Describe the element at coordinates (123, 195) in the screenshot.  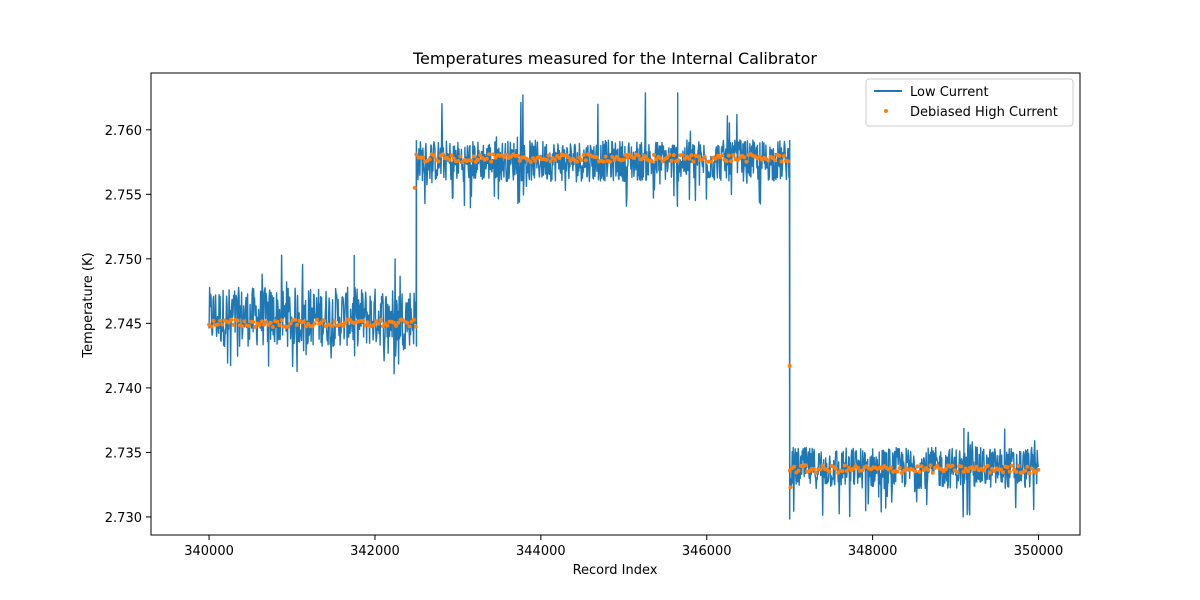
I see `y-tick-label: 2.755` at that location.